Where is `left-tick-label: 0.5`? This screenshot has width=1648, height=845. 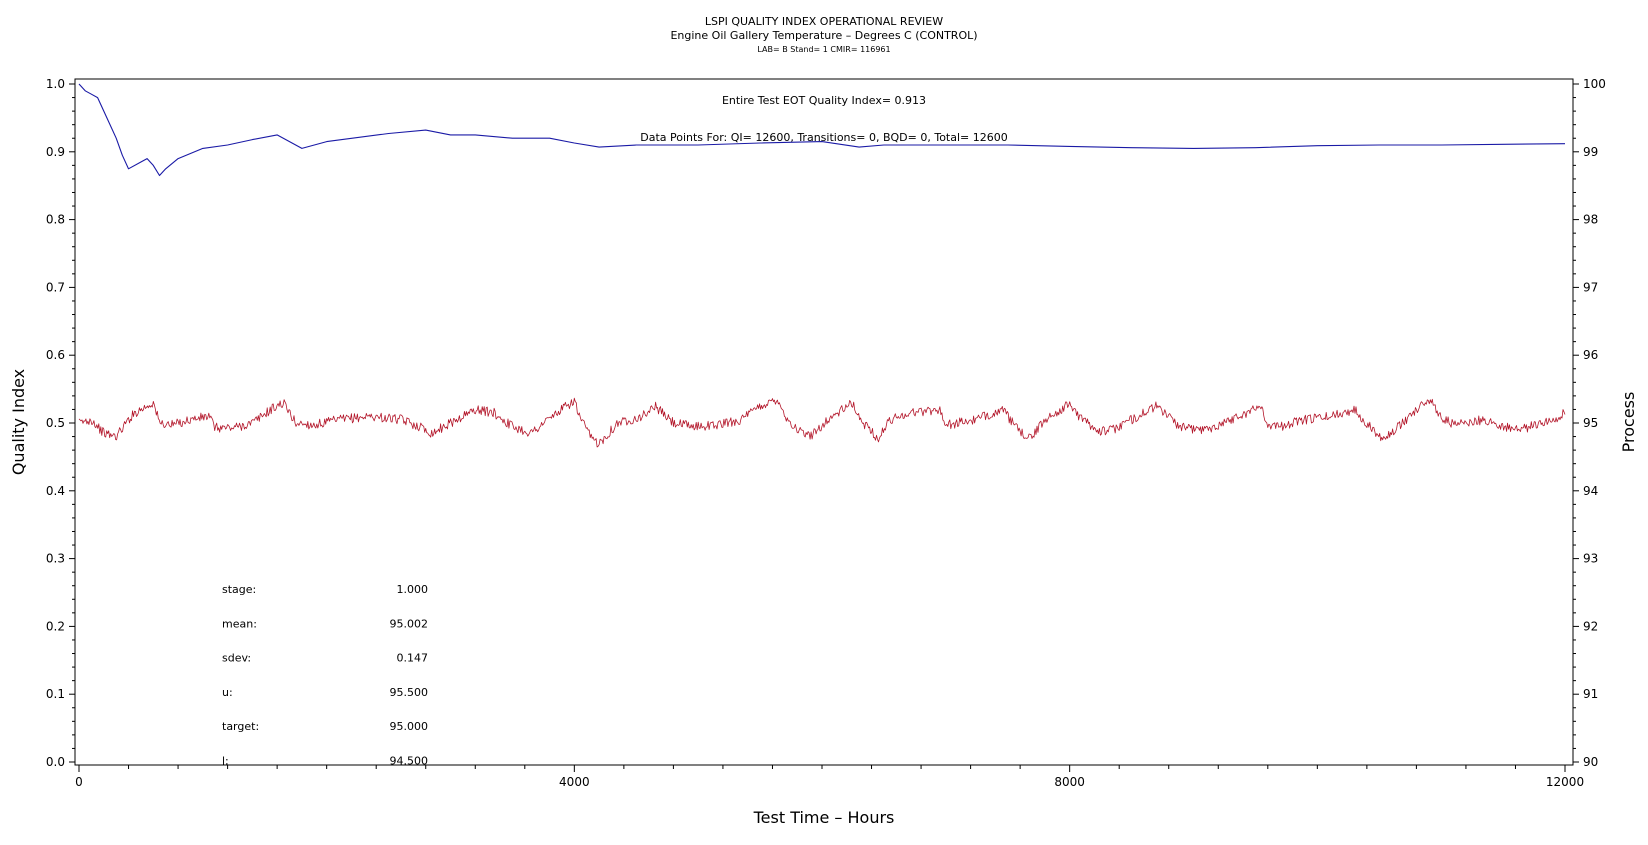 left-tick-label: 0.5 is located at coordinates (55, 423).